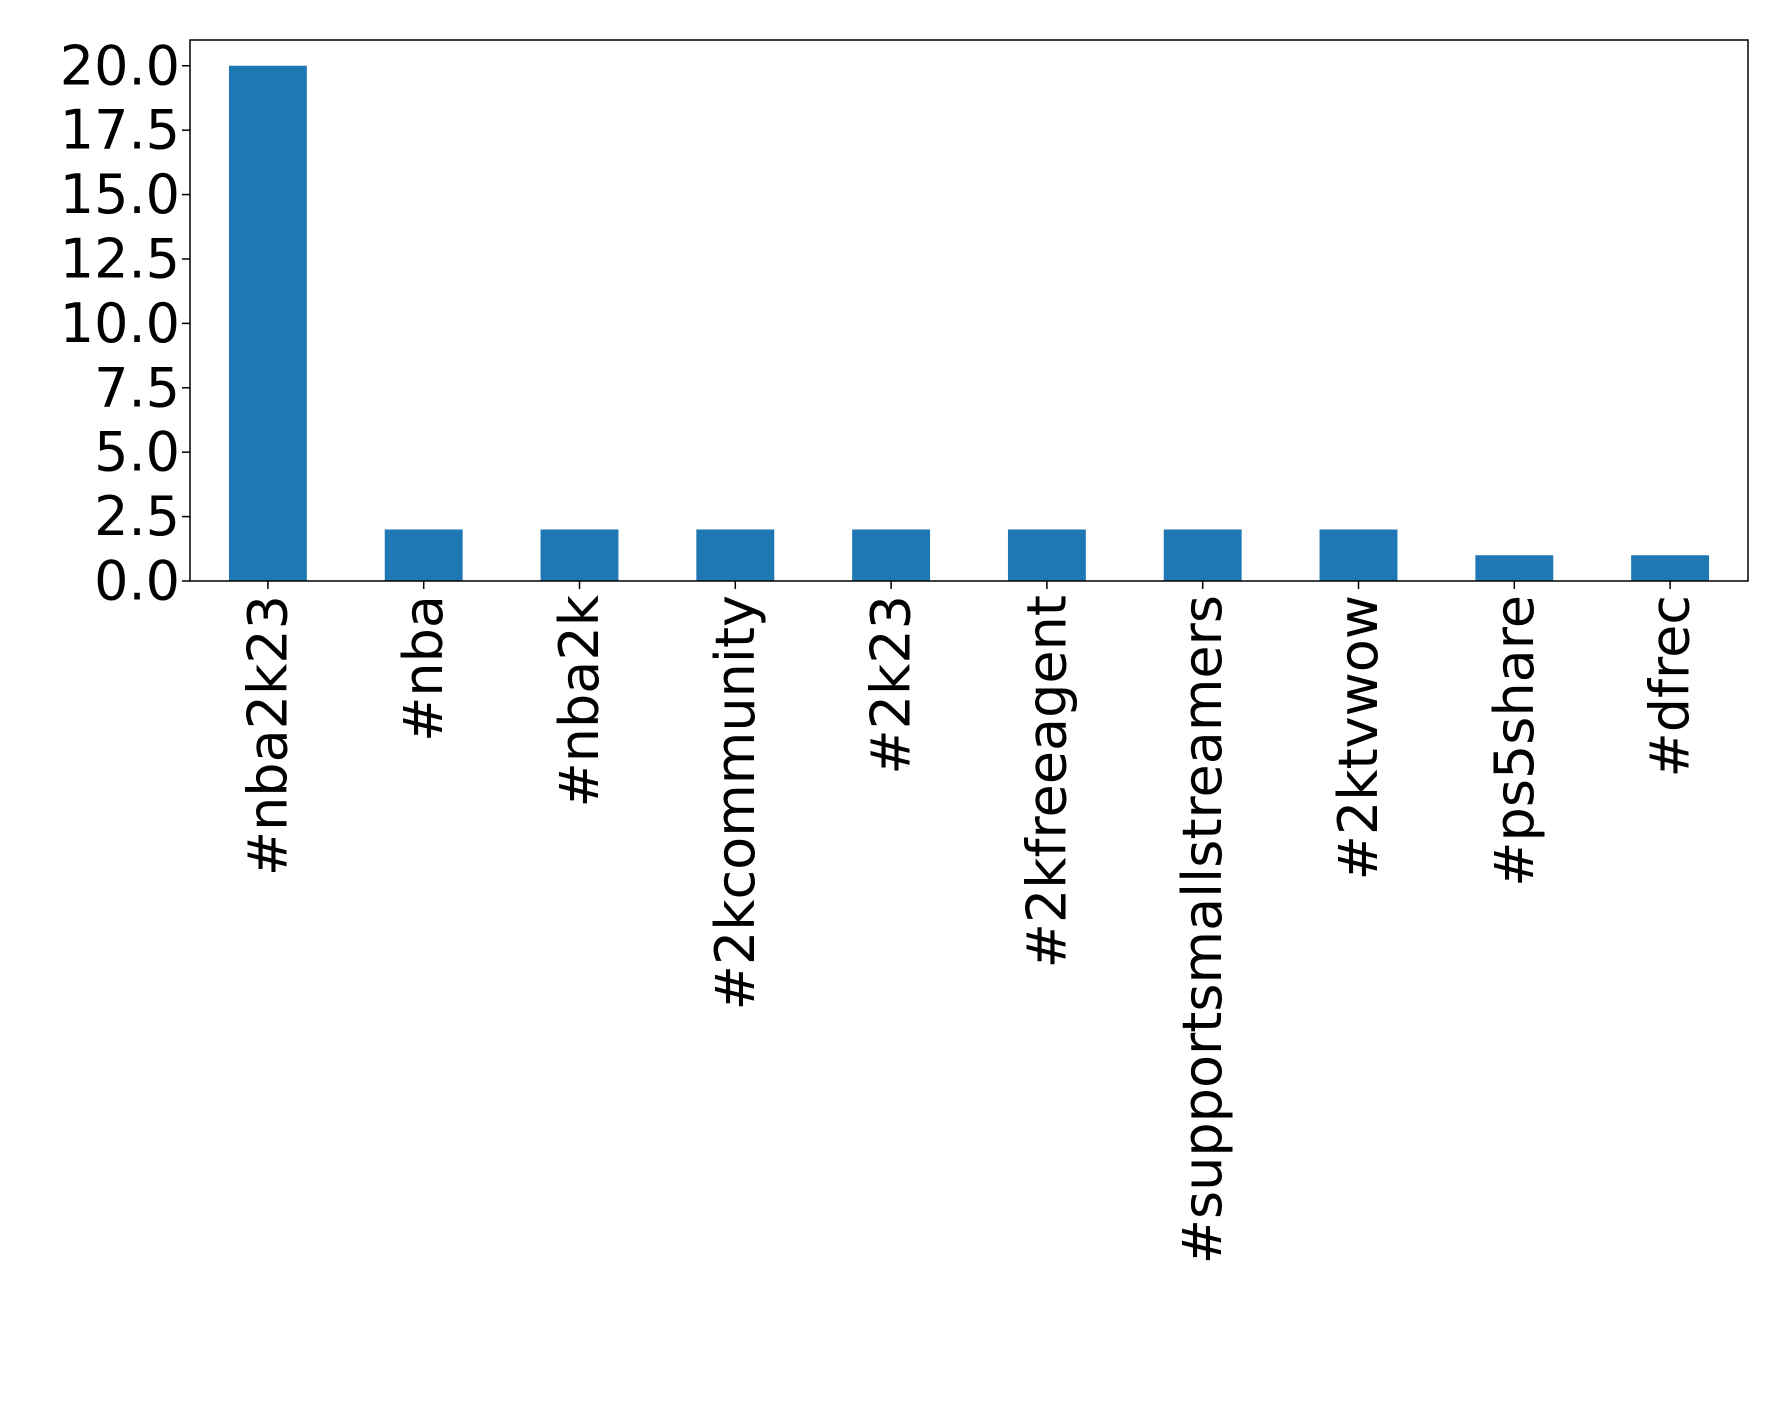 The height and width of the screenshot is (1402, 1778). I want to click on y-tick-label: 20.0, so click(120, 65).